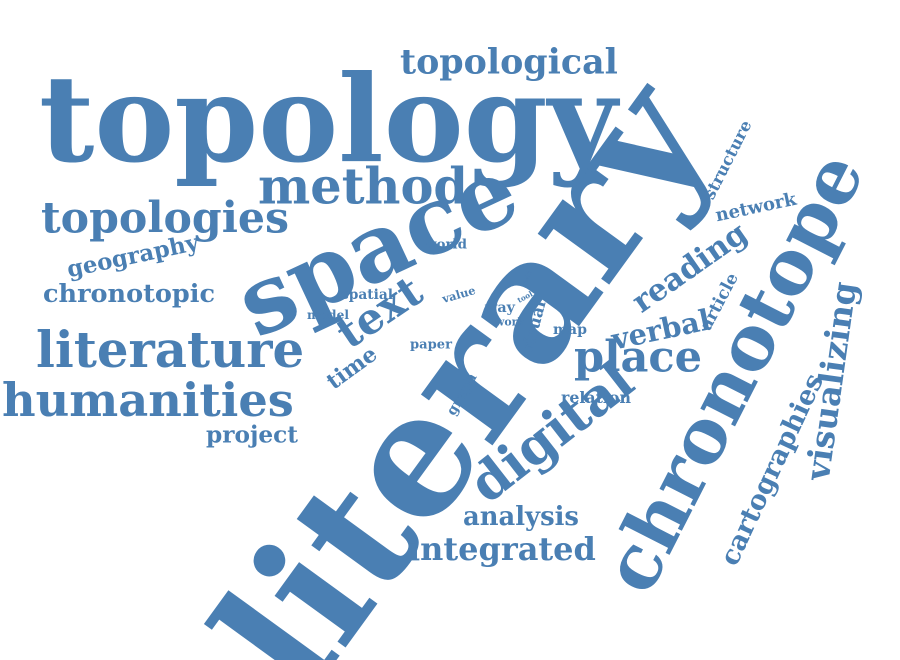  Describe the element at coordinates (367, 295) in the screenshot. I see `word-spatial: spatial` at that location.